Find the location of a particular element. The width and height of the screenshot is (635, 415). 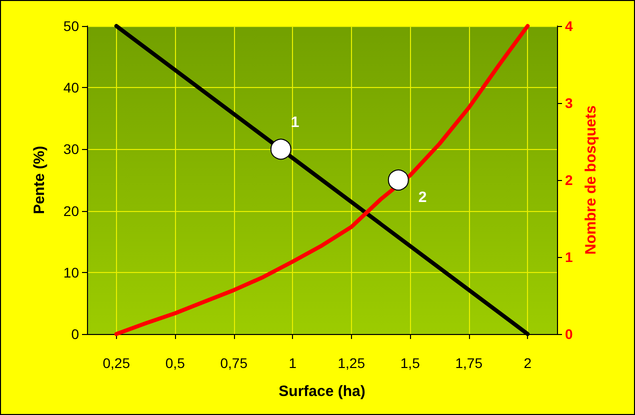

annotation: 1 is located at coordinates (295, 123).